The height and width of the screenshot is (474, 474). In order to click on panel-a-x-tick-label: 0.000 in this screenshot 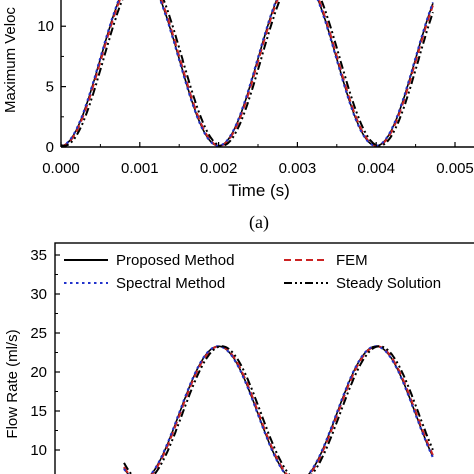, I will do `click(61, 168)`.